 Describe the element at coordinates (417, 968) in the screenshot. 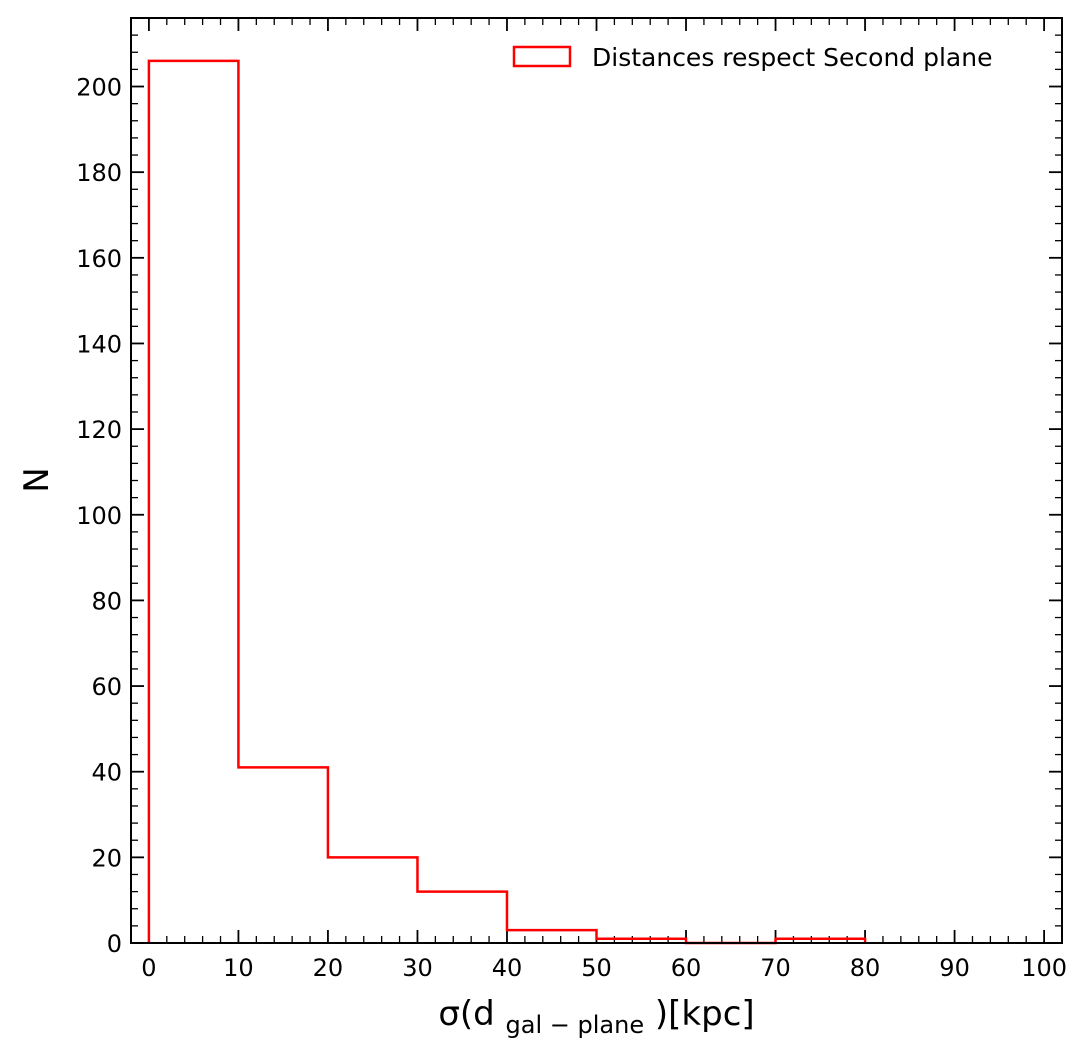

I see `x-tick-label: 30` at that location.